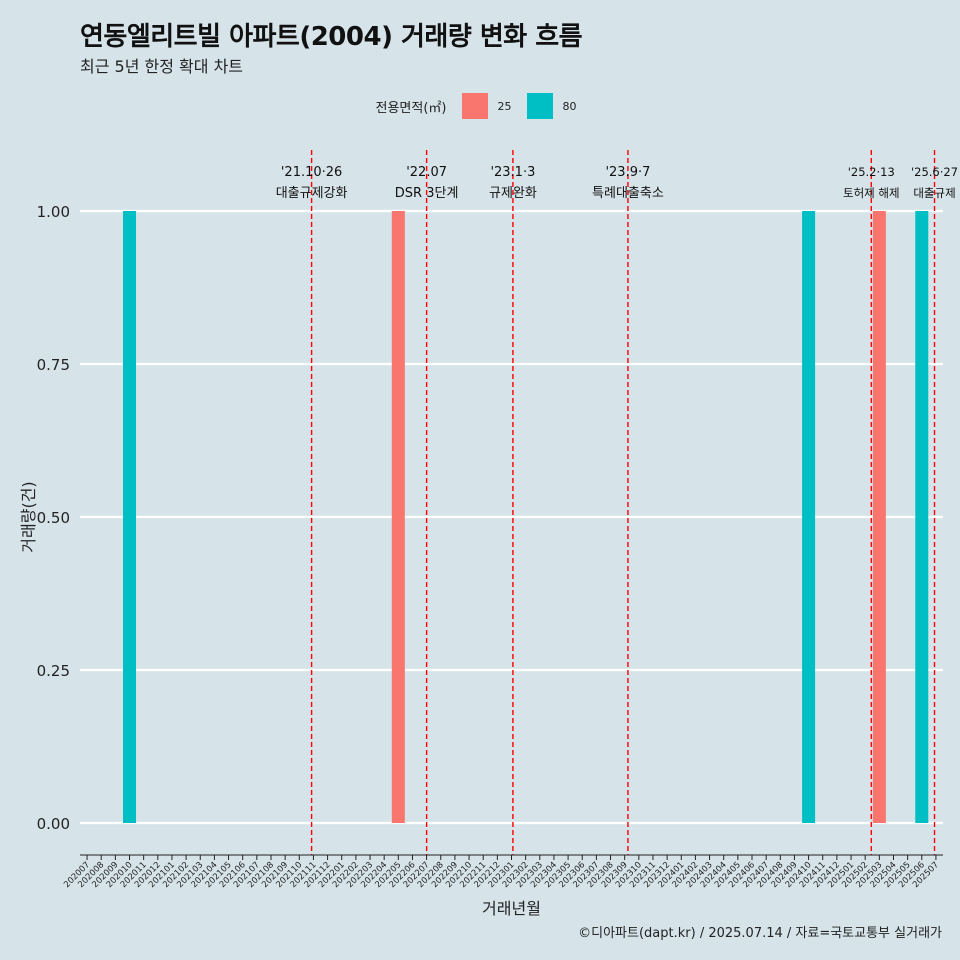 This screenshot has height=960, width=960. What do you see at coordinates (426, 172) in the screenshot?
I see `event-date-label: '22.07` at bounding box center [426, 172].